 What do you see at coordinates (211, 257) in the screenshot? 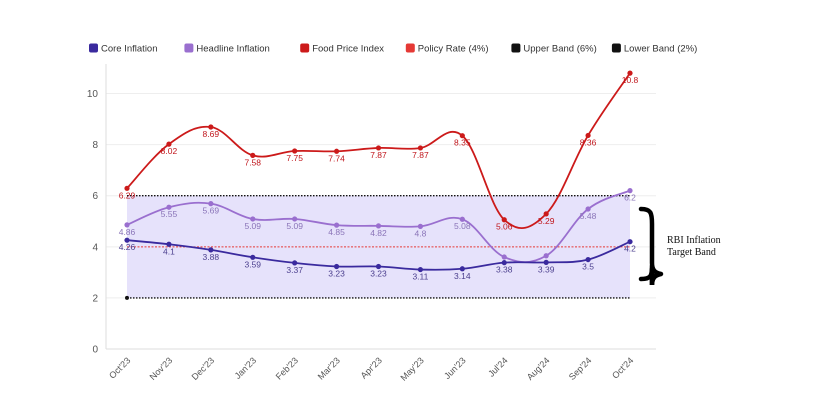
I see `data-label-core-inflation: 3.88` at bounding box center [211, 257].